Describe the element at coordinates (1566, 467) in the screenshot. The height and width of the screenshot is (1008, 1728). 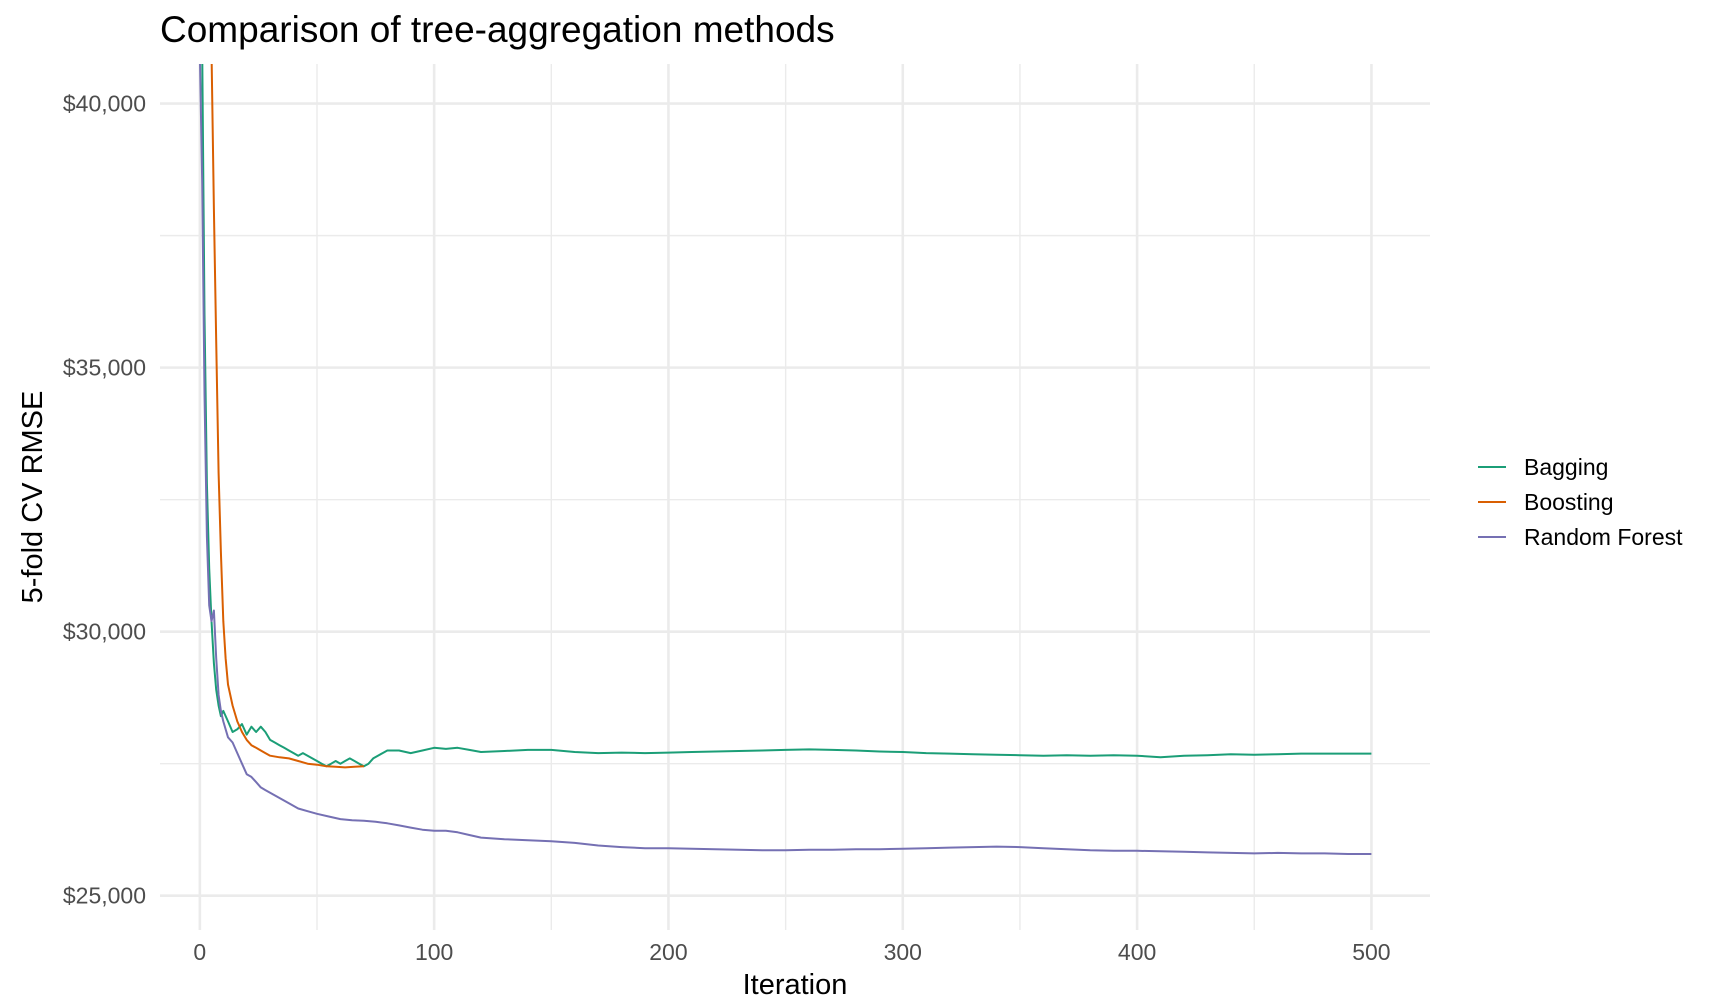
I see `legend-label: Bagging` at that location.